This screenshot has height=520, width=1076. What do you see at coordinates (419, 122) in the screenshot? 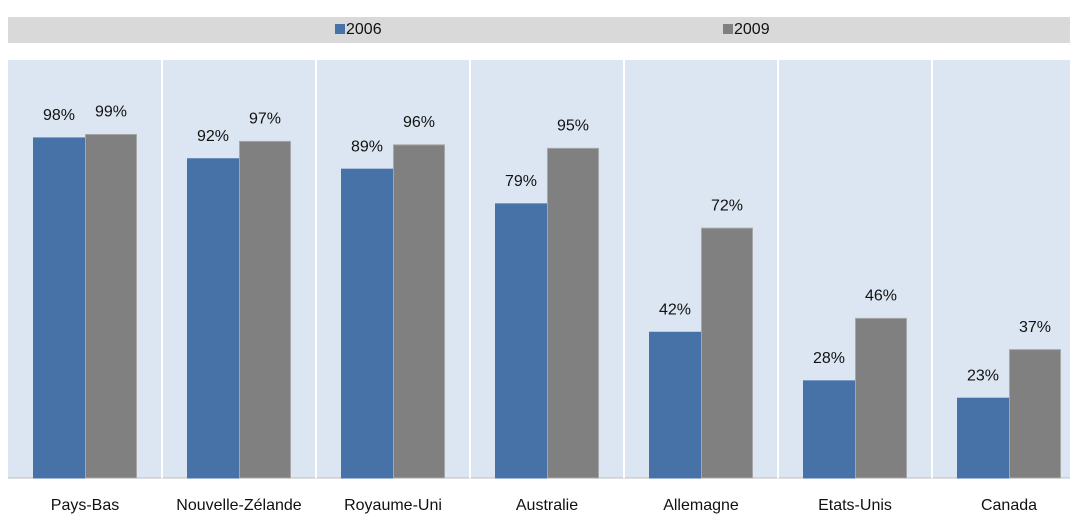
I see `data-label: 96%` at bounding box center [419, 122].